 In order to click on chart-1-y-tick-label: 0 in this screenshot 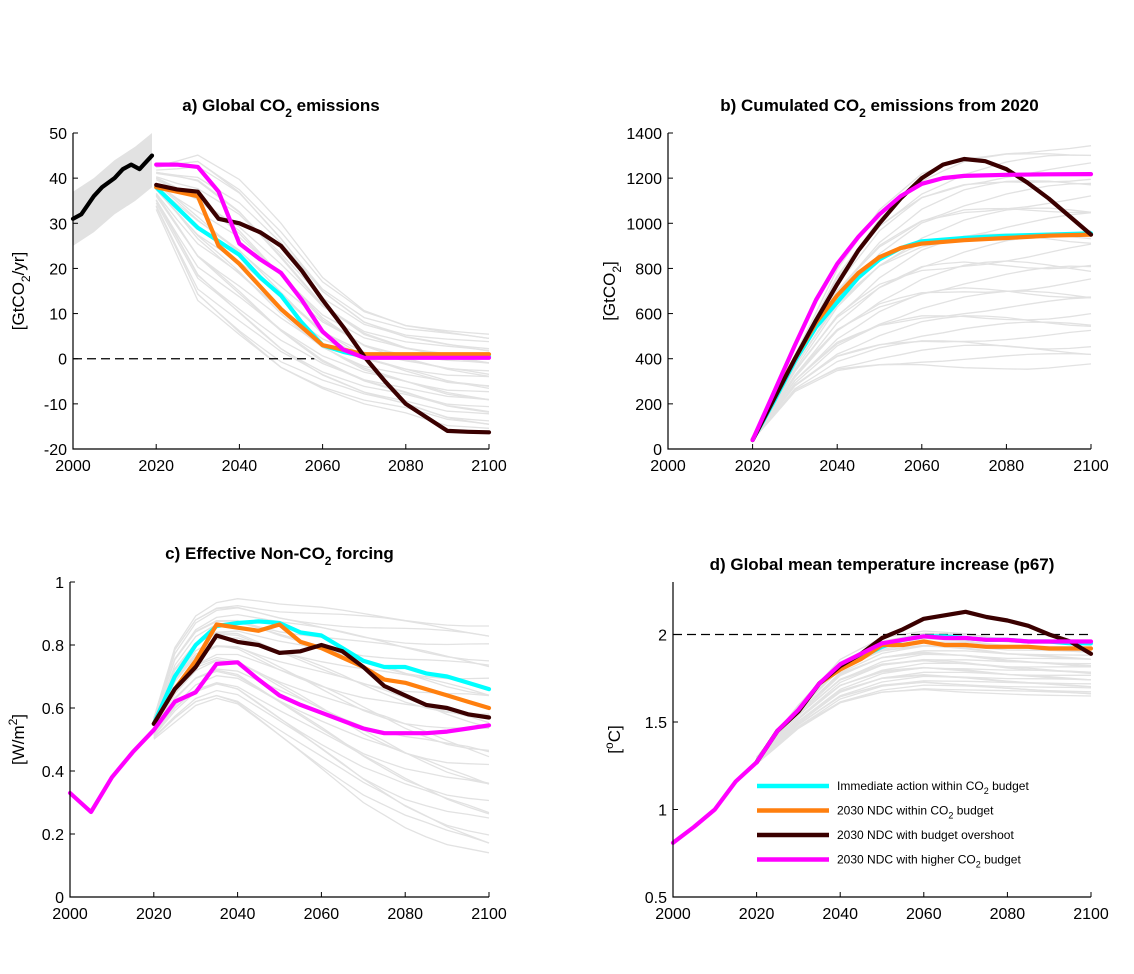, I will do `click(62, 360)`.